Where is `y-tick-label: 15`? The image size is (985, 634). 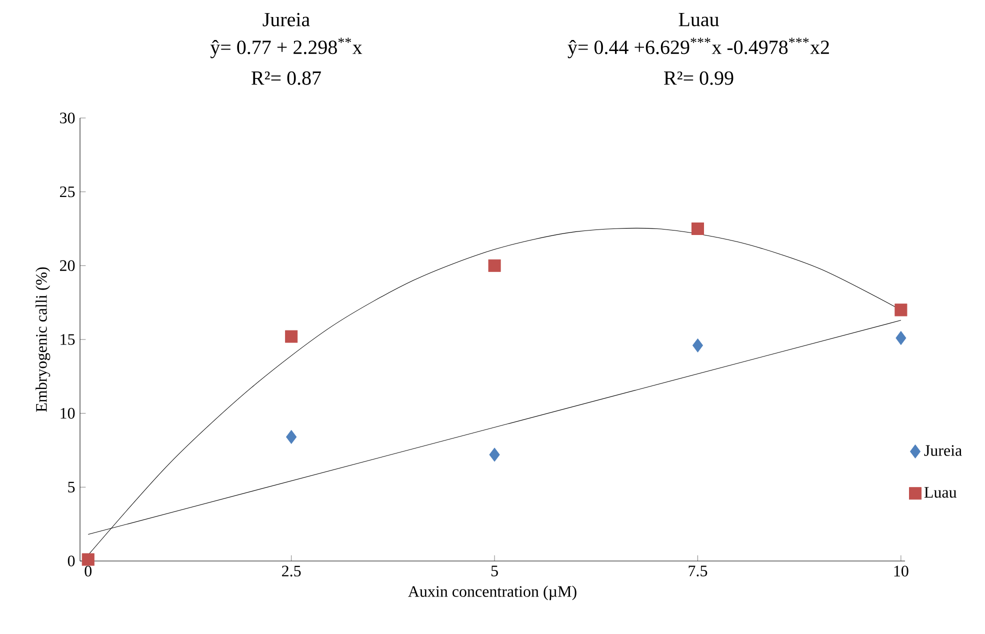
y-tick-label: 15 is located at coordinates (67, 339).